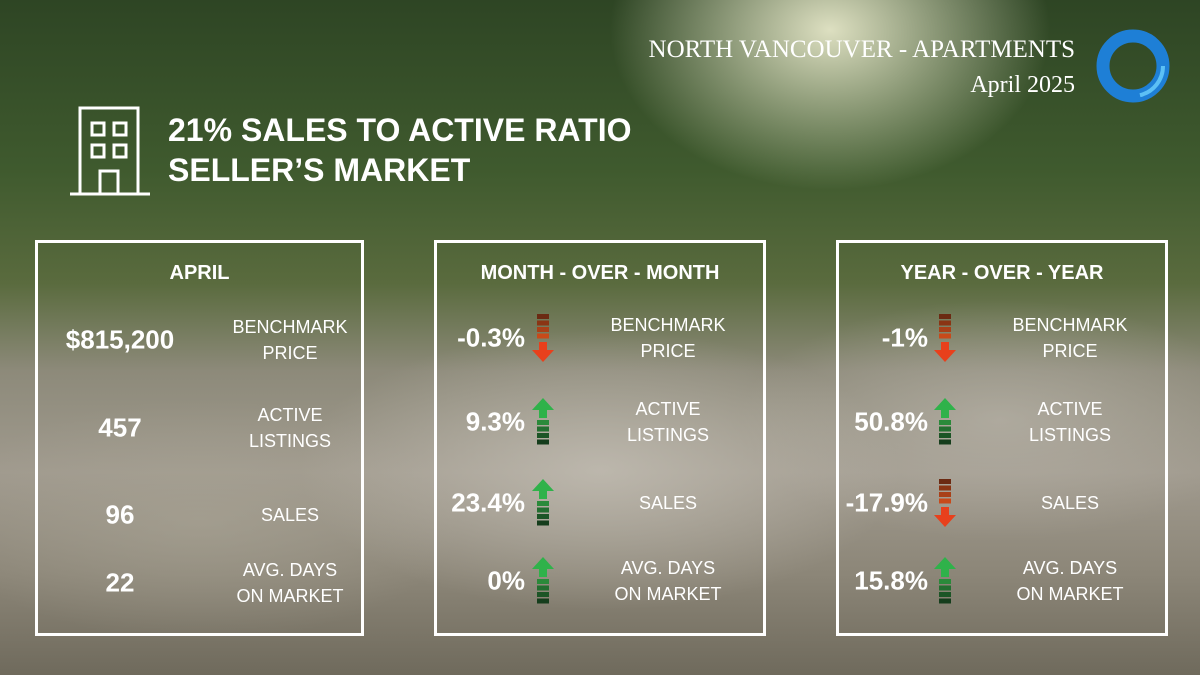 The width and height of the screenshot is (1200, 675). I want to click on stat-value: -0.3%, so click(491, 337).